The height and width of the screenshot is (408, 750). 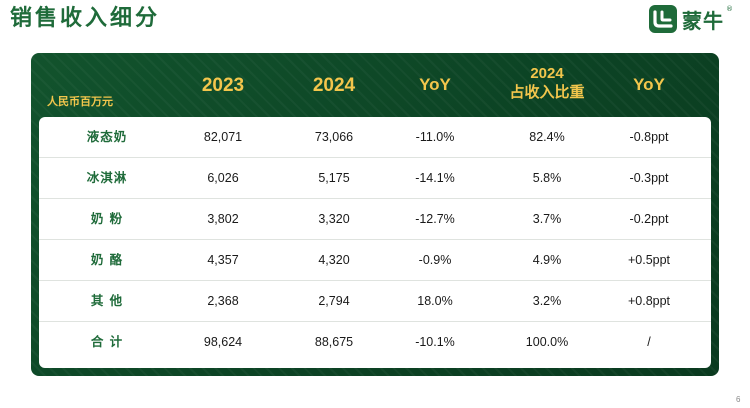 What do you see at coordinates (375, 219) in the screenshot?
I see `table-row: 奶 粉 3,802 3,320 -12.7% 3.7% -0.2ppt` at bounding box center [375, 219].